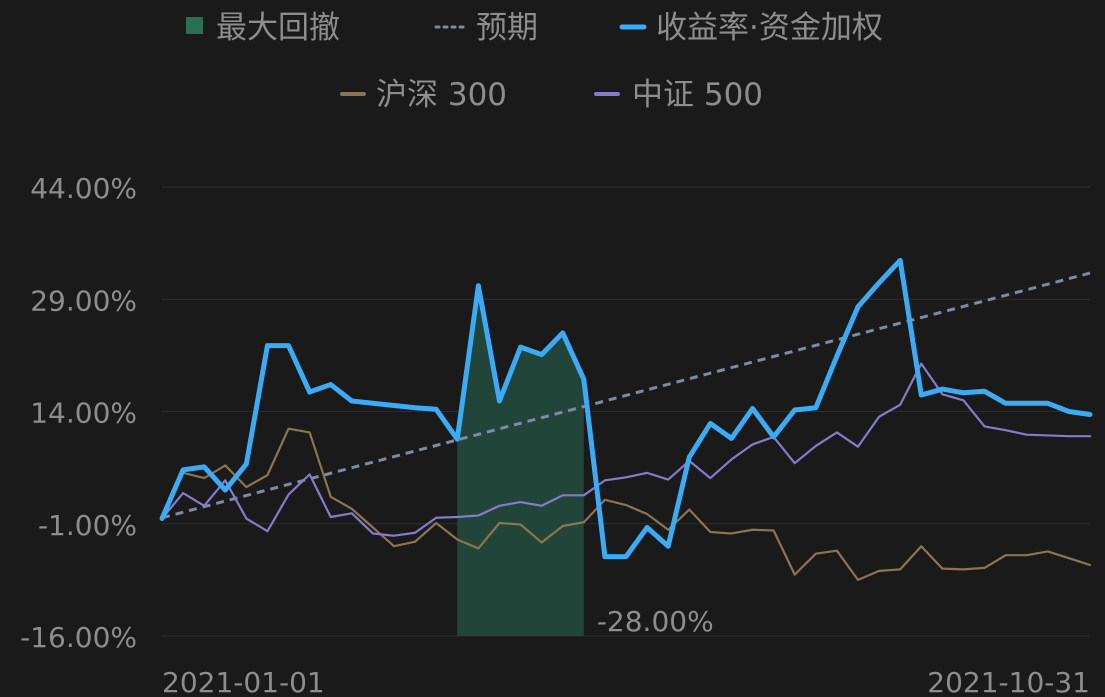 The width and height of the screenshot is (1105, 697). Describe the element at coordinates (626, 681) in the screenshot. I see `x-axis: 2021-01-01 2021-10-31` at that location.